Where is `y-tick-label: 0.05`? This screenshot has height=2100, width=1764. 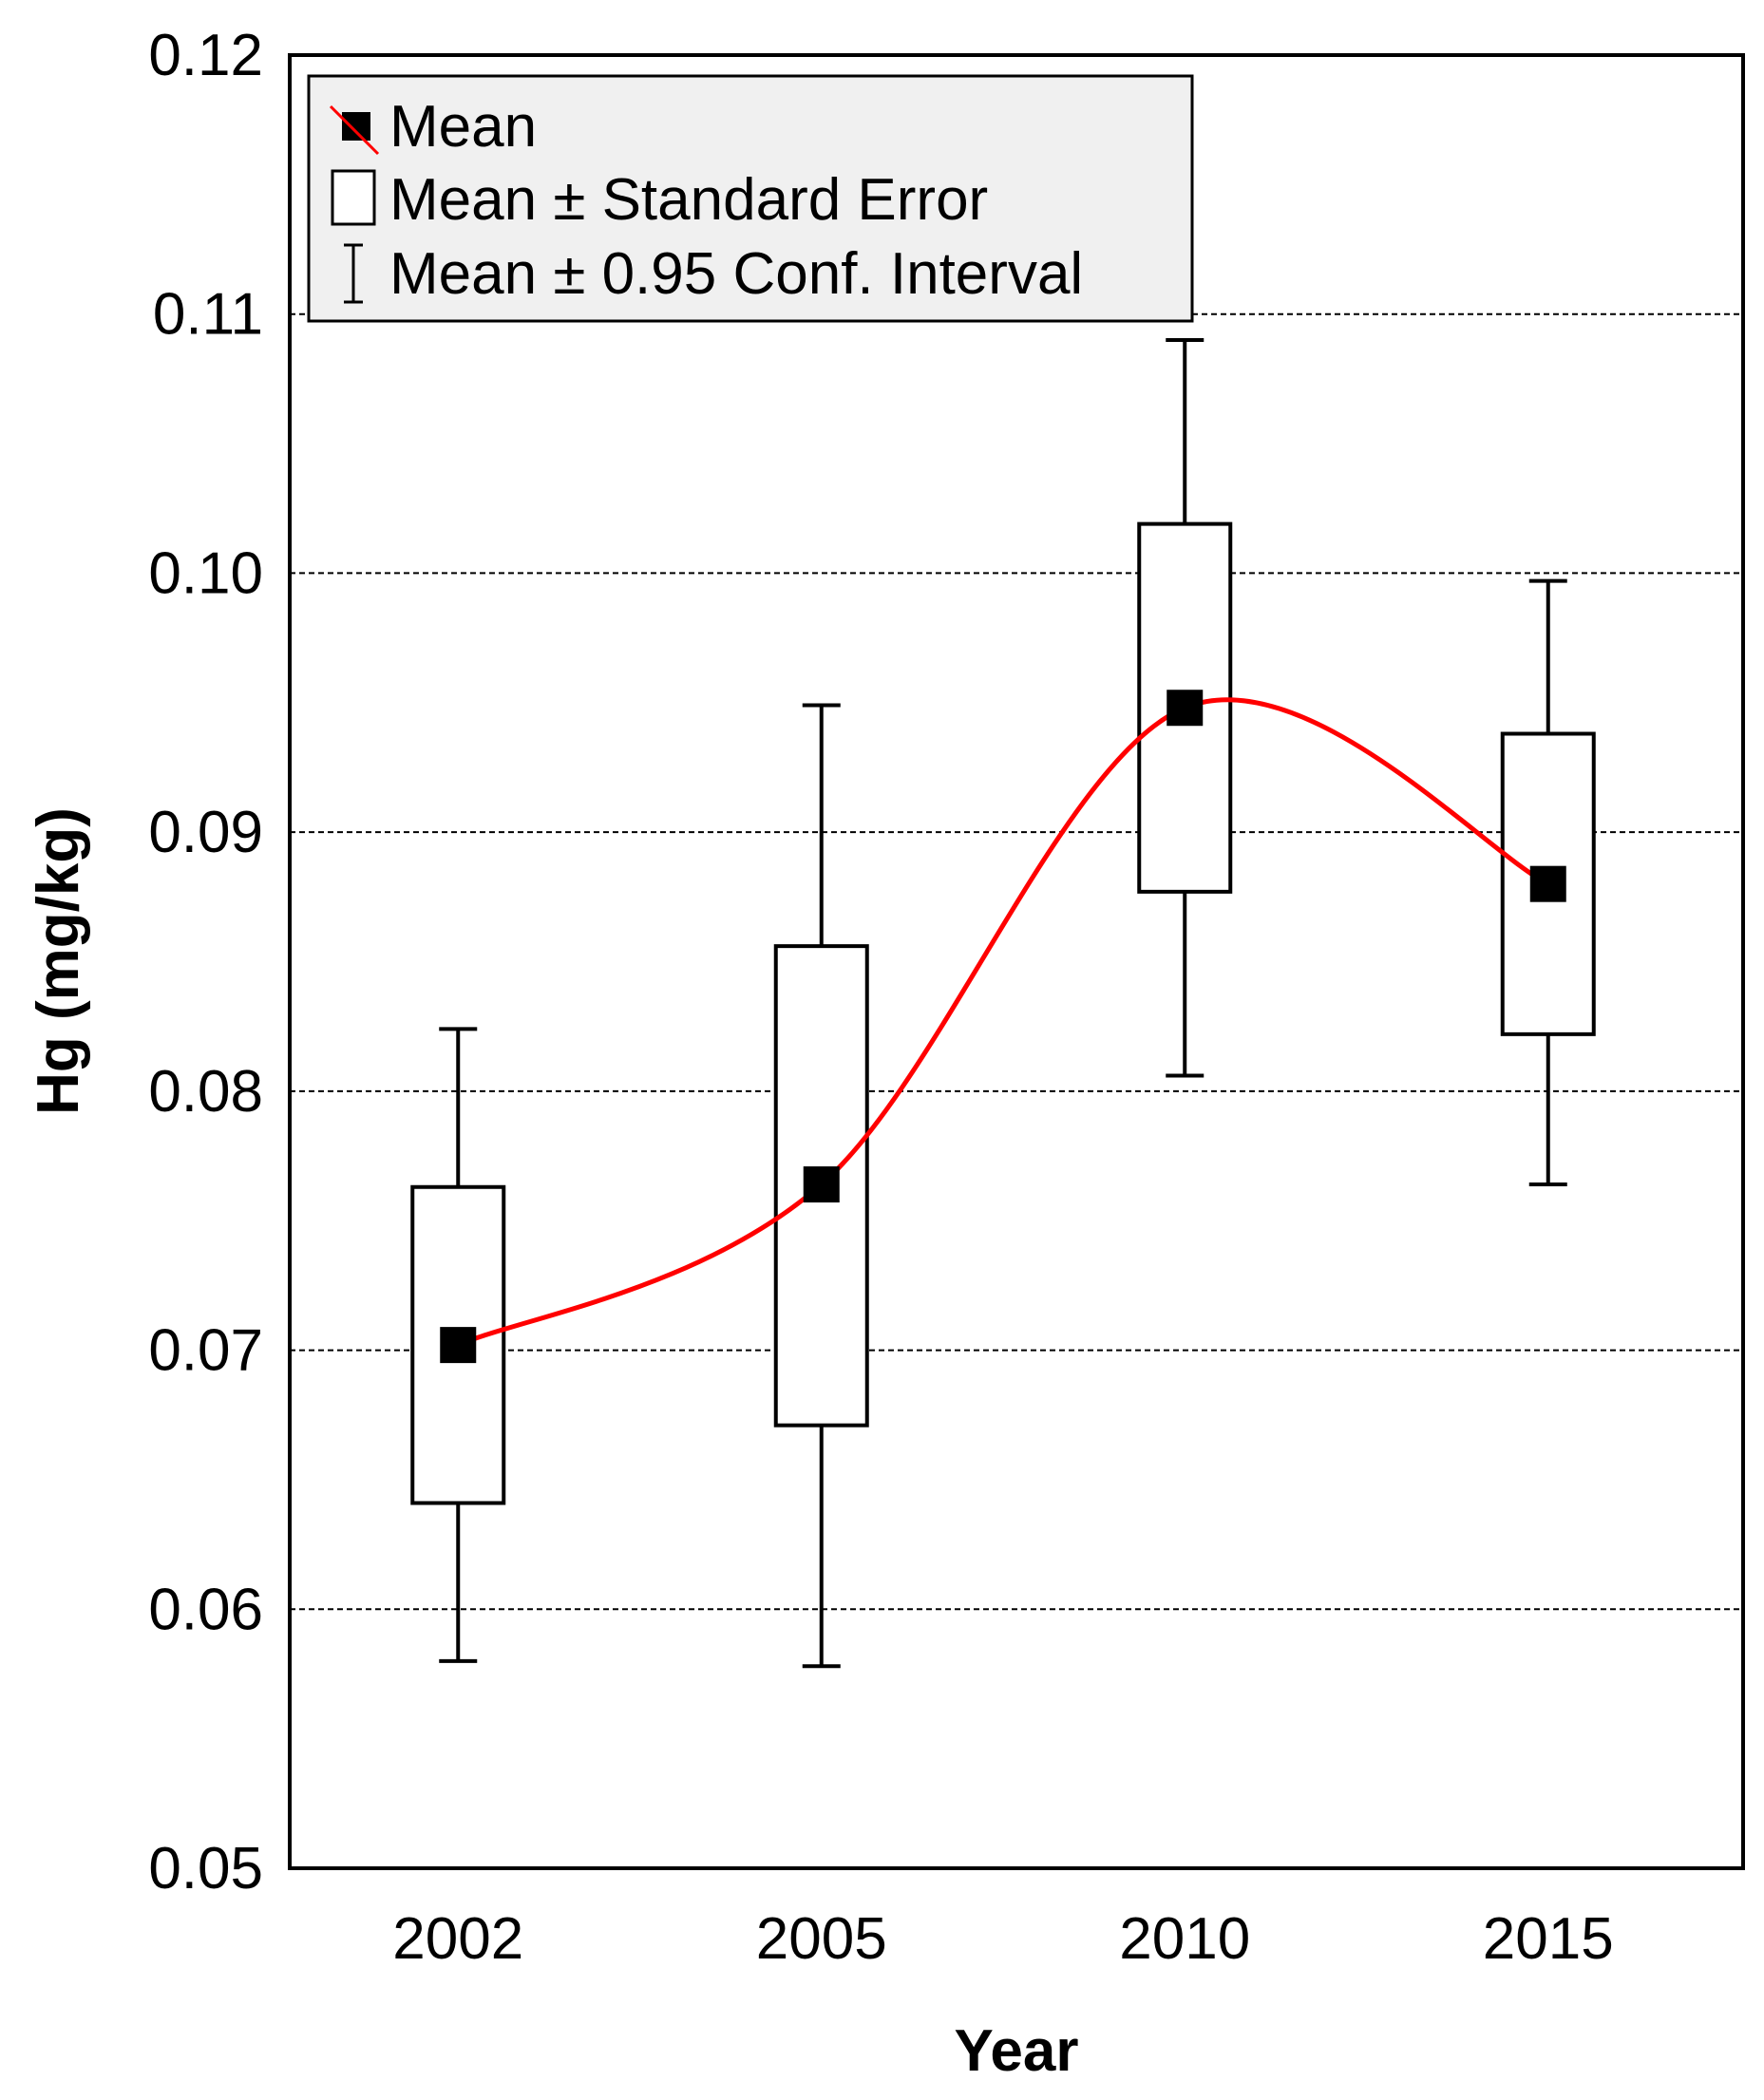 y-tick-label: 0.05 is located at coordinates (205, 1869).